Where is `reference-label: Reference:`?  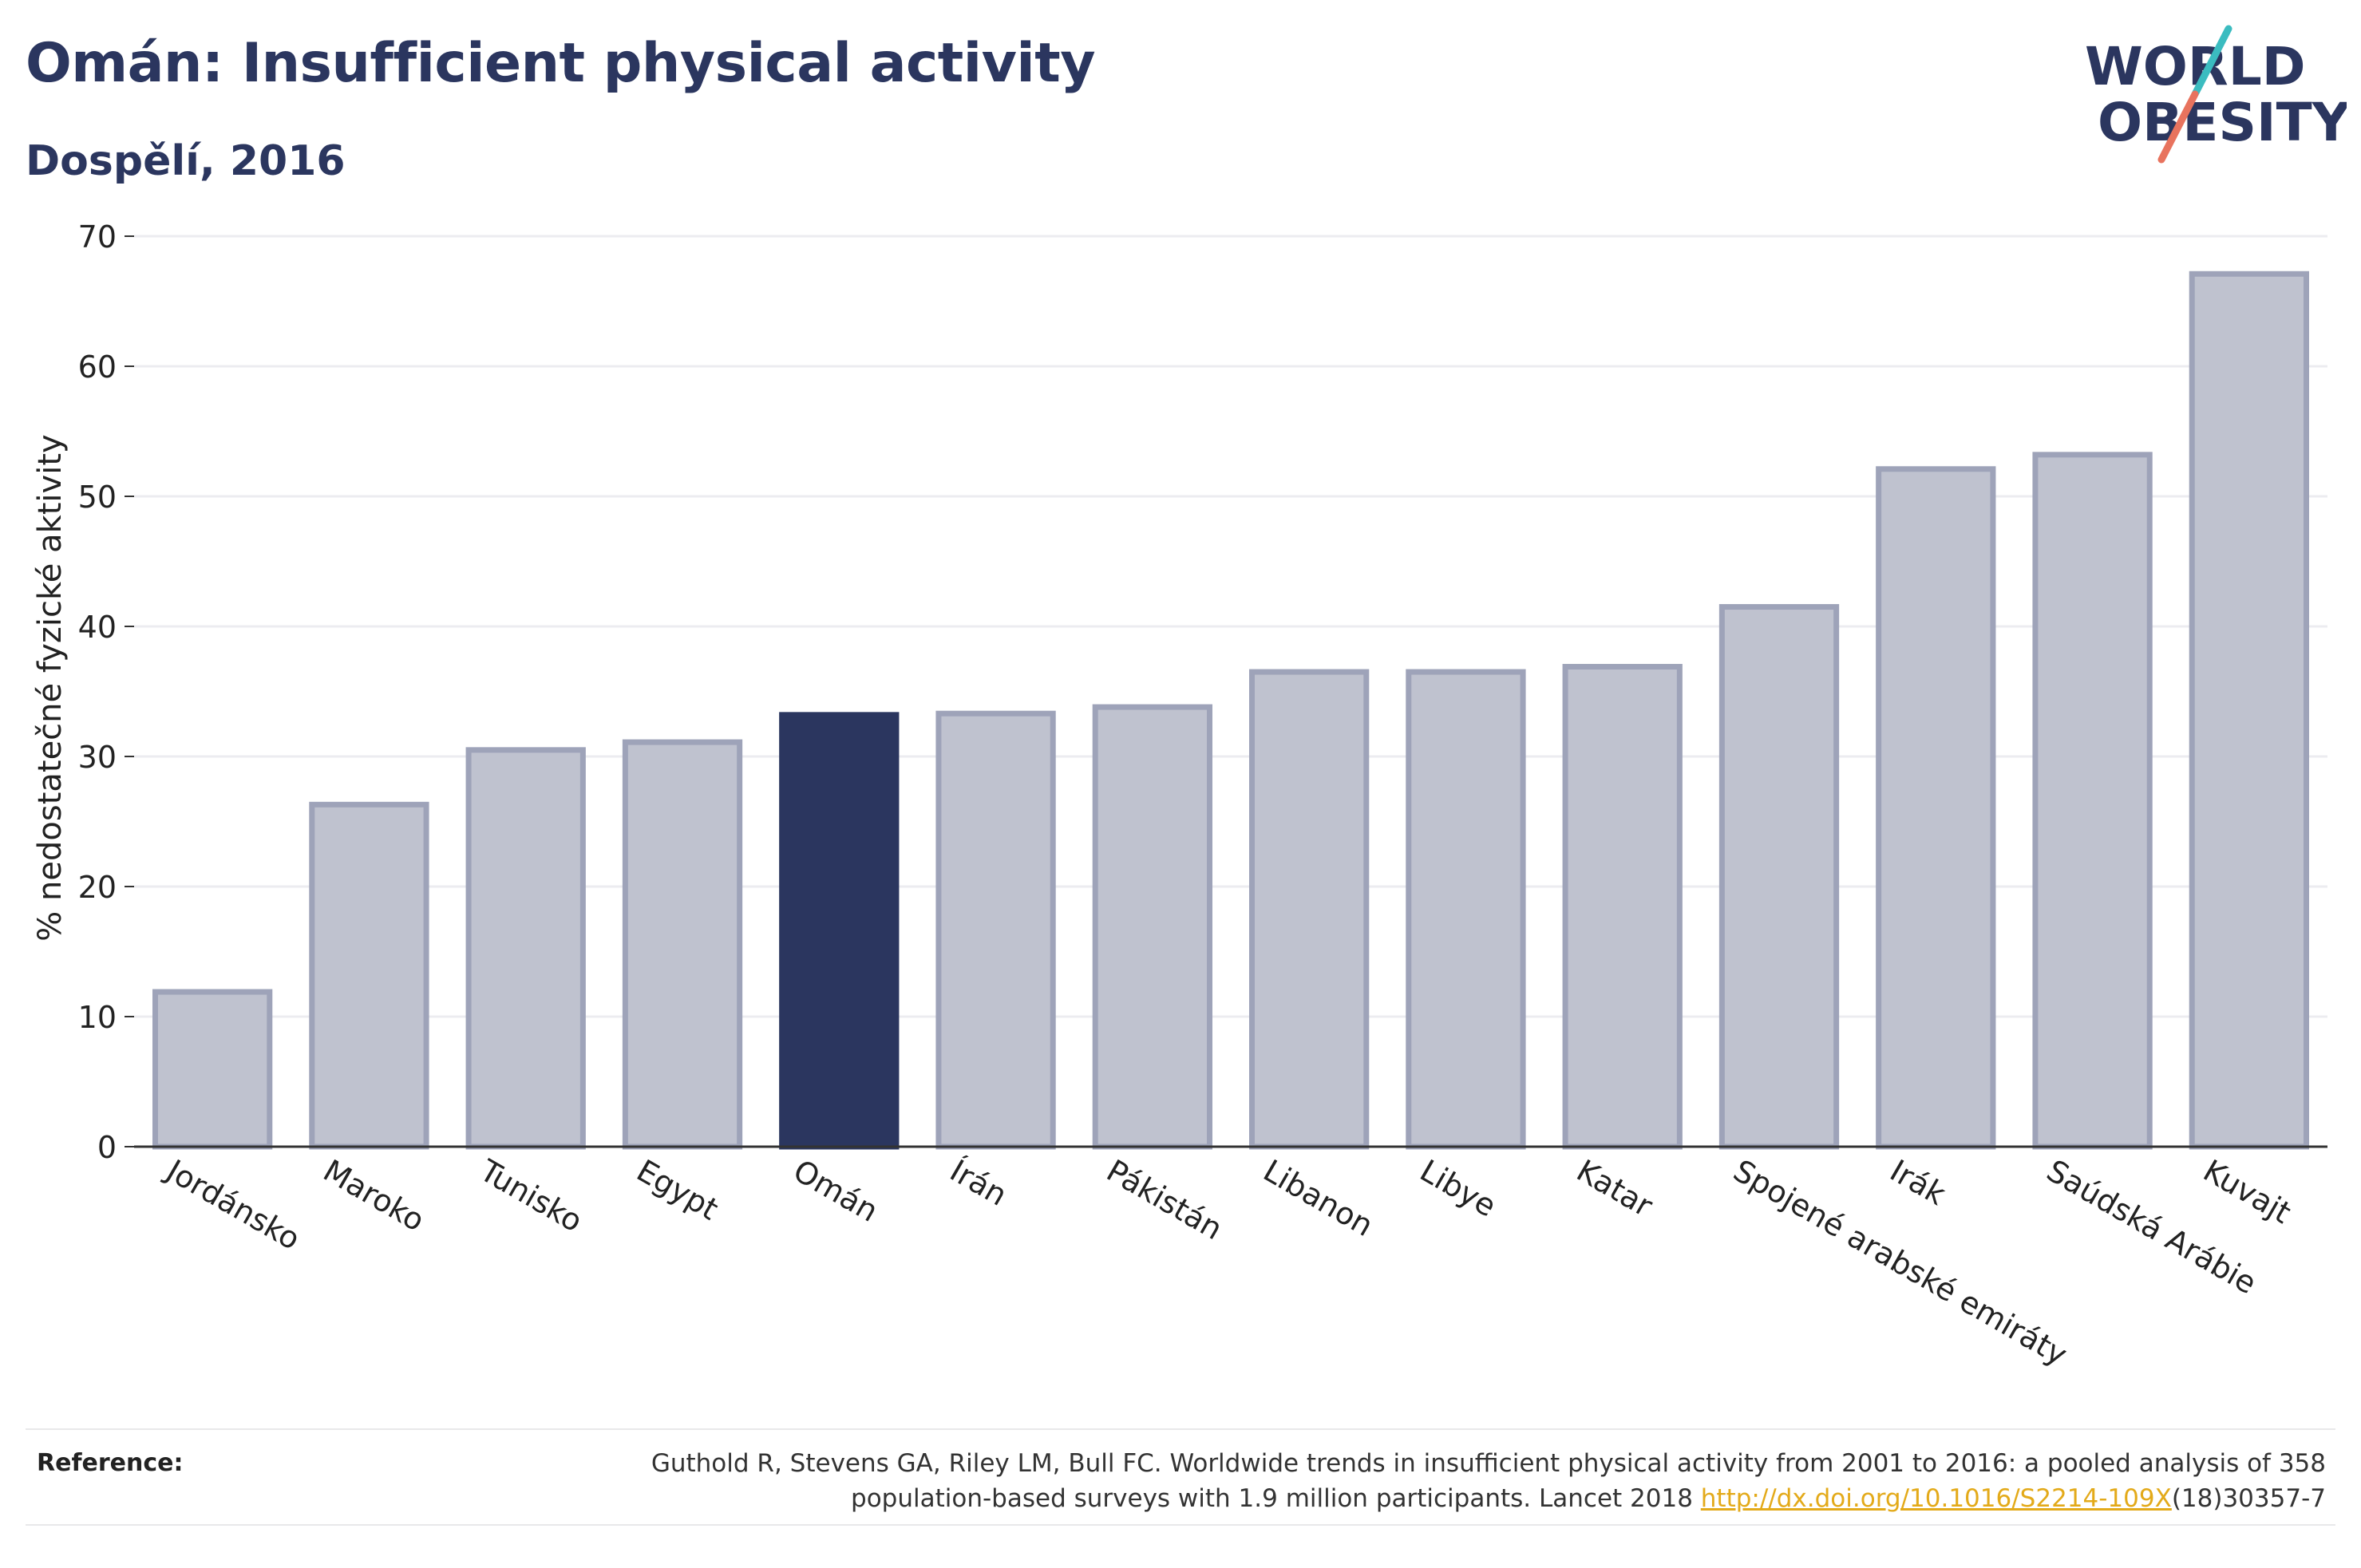
reference-label: Reference: is located at coordinates (110, 1463).